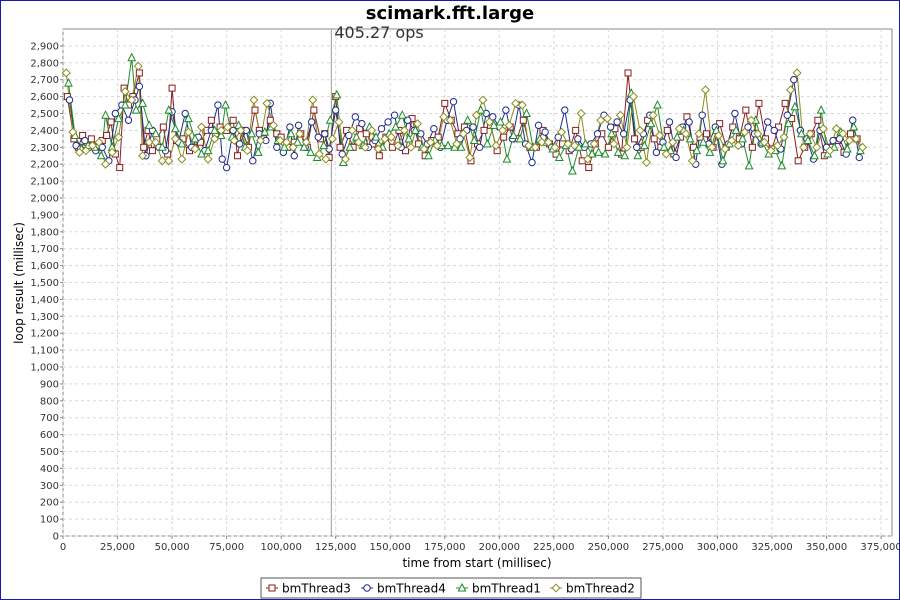 This screenshot has width=900, height=600. I want to click on x-tick-label: 150,000, so click(390, 547).